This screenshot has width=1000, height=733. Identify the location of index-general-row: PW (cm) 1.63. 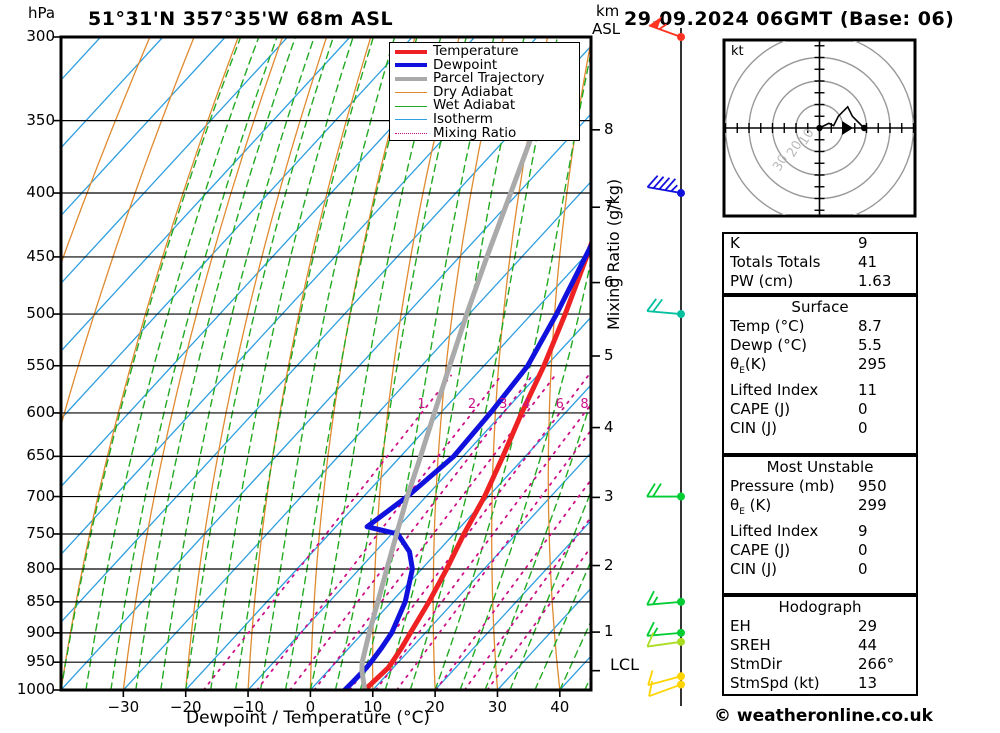
(820, 281).